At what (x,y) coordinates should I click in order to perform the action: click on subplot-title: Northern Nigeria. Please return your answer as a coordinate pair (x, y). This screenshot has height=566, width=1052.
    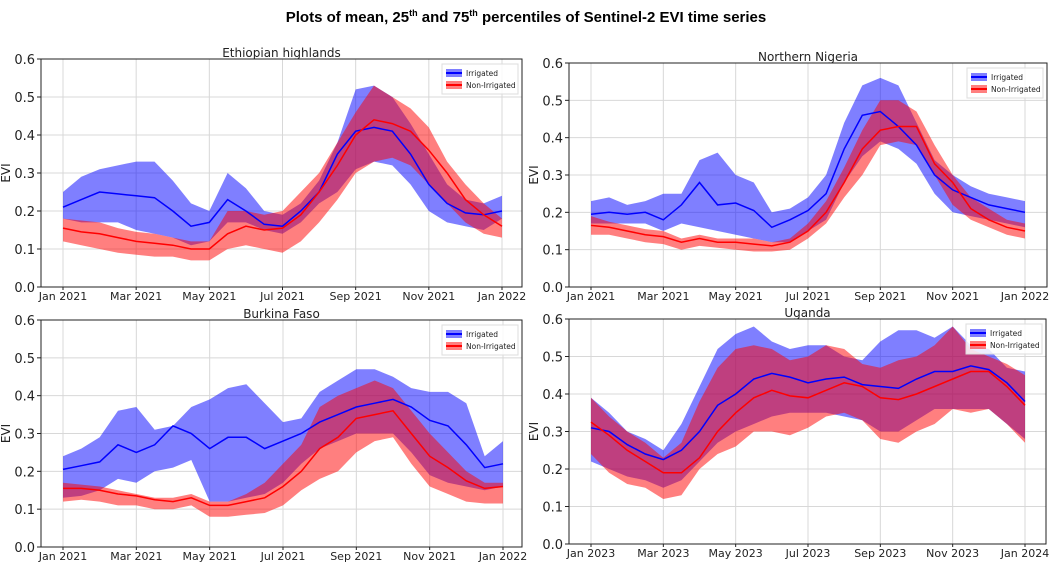
    Looking at the image, I should click on (808, 57).